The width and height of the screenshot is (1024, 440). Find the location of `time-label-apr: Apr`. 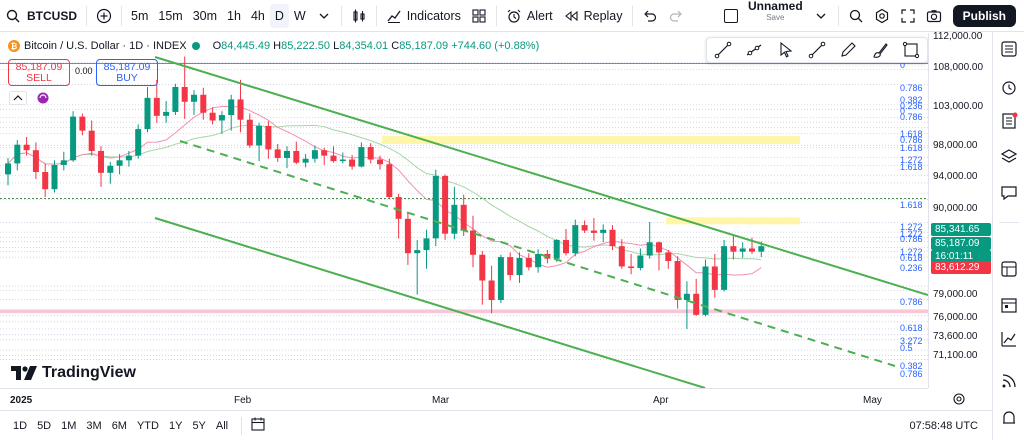

time-label-apr: Apr is located at coordinates (661, 400).